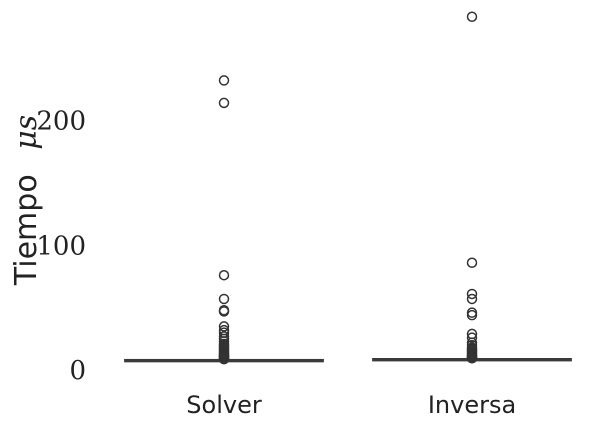 This screenshot has height=429, width=606. I want to click on x-tick-label-solver: Solver, so click(224, 405).